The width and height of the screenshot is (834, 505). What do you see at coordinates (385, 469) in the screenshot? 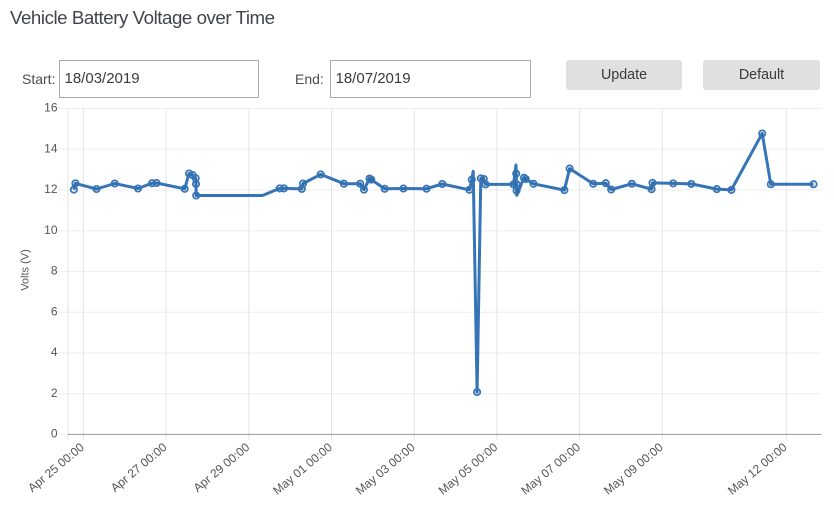
I see `svg-text: May 03 00:00` at bounding box center [385, 469].